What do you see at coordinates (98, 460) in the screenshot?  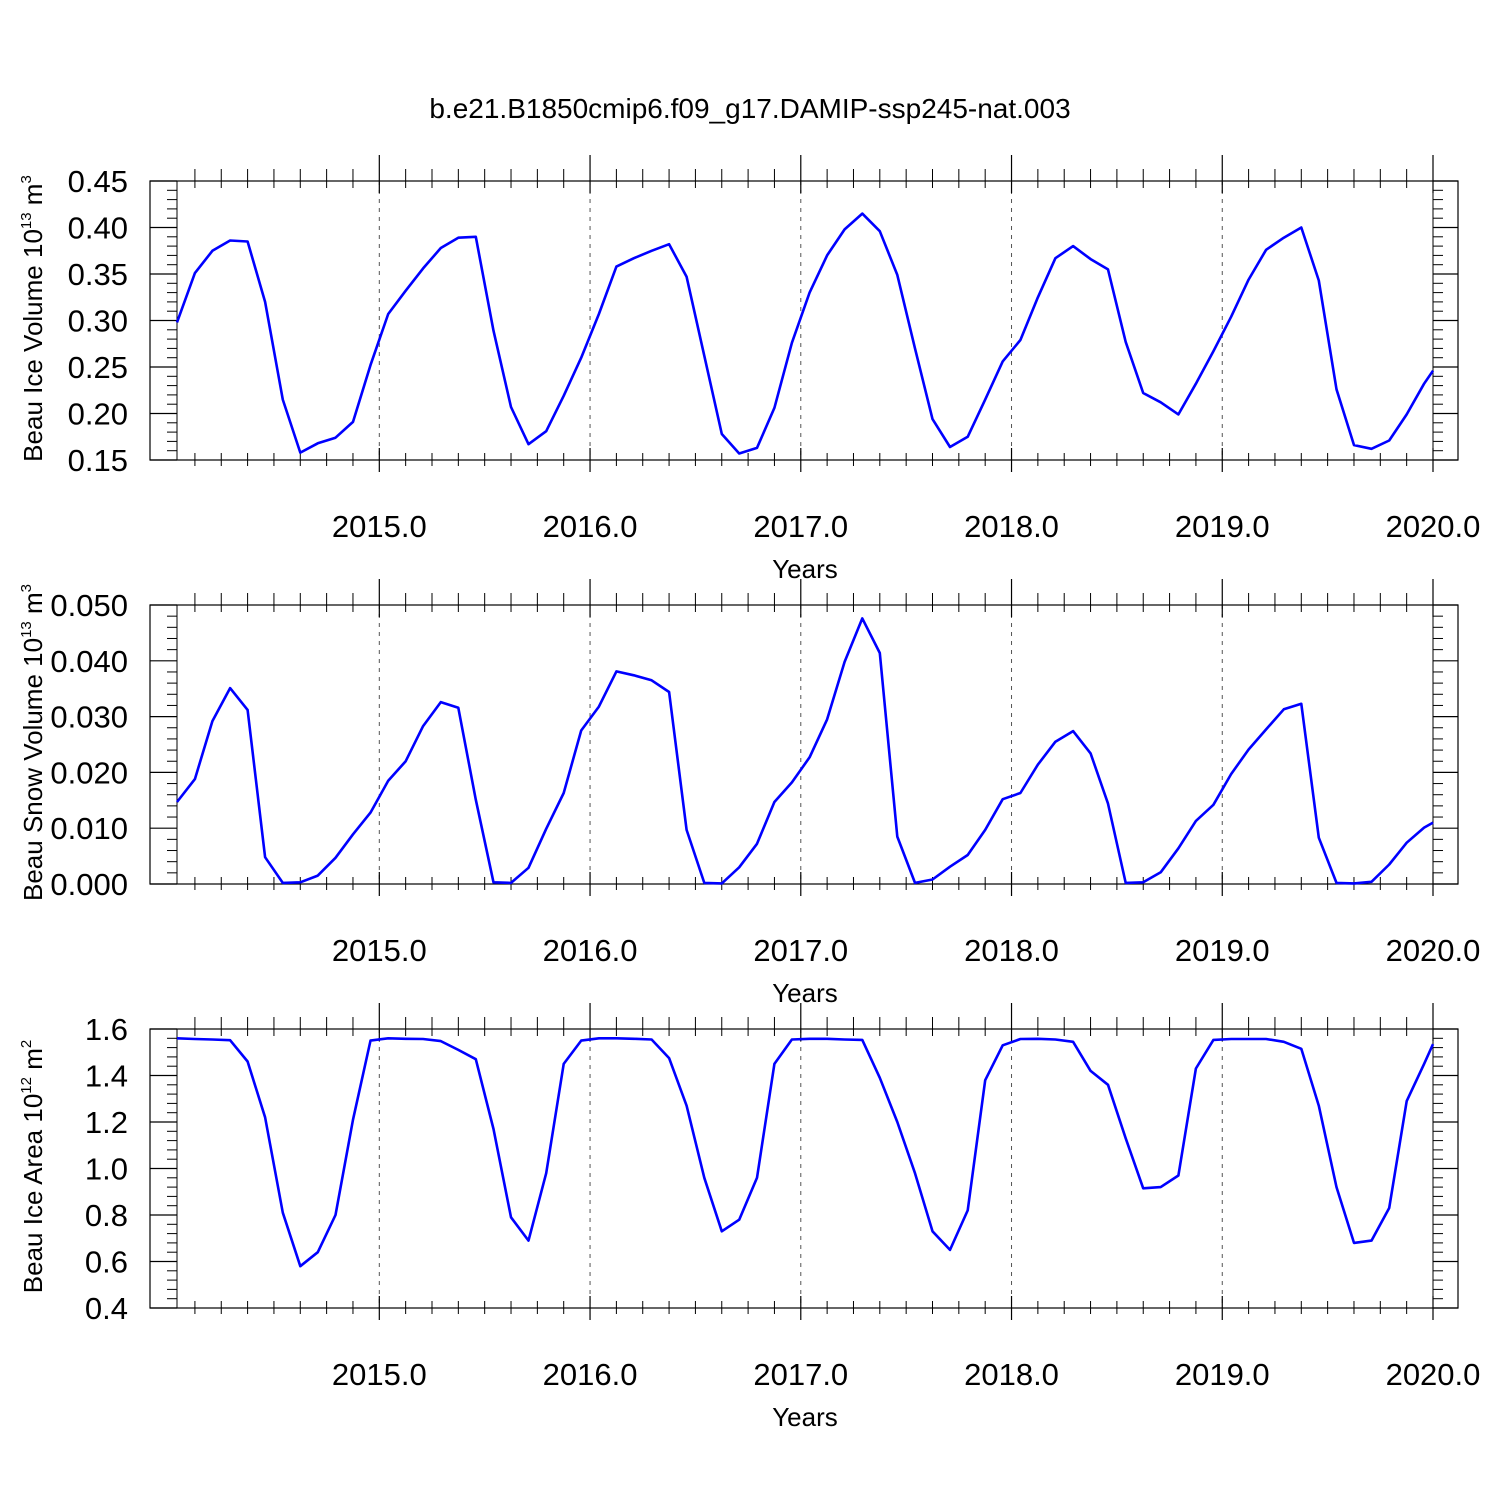 I see `y-tick-label: 0.15` at bounding box center [98, 460].